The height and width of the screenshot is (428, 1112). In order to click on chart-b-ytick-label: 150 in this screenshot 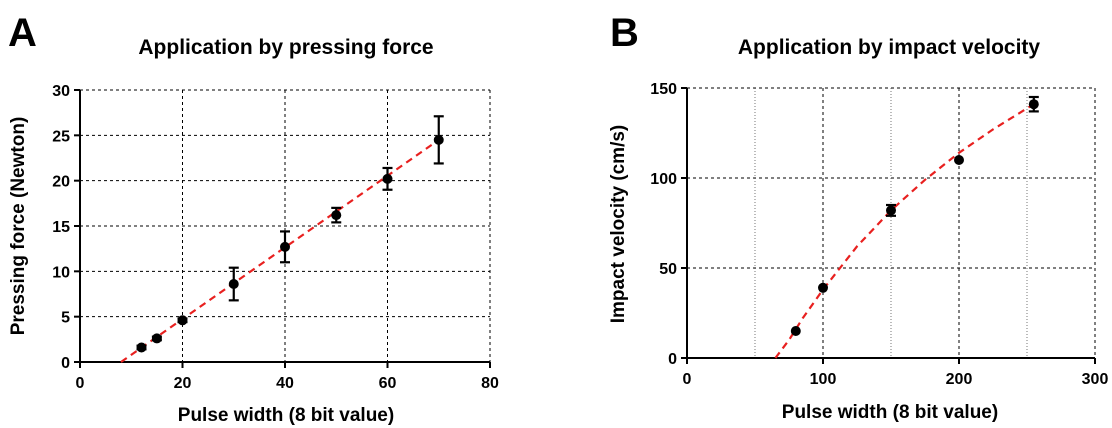, I will do `click(663, 89)`.